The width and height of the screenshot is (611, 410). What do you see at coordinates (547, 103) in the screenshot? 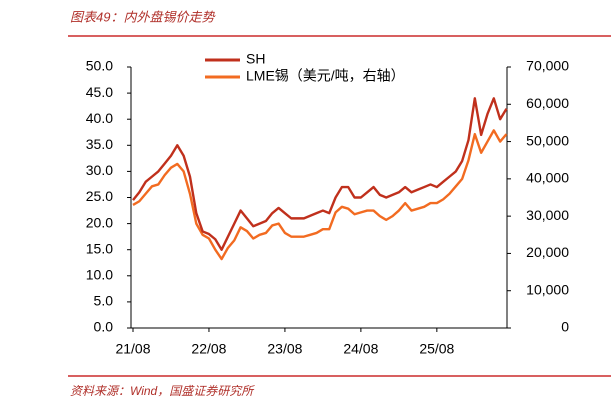
I see `y2-tick-label: 60,000` at bounding box center [547, 103].